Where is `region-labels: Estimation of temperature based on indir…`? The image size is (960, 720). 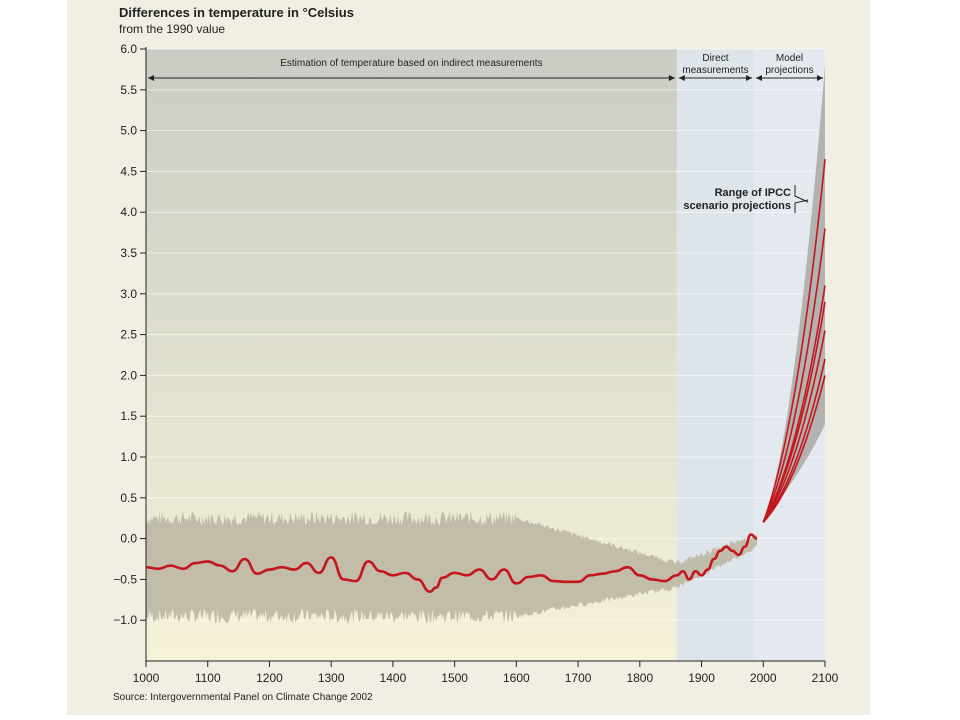
region-labels: Estimation of temperature based on indir… is located at coordinates (485, 67).